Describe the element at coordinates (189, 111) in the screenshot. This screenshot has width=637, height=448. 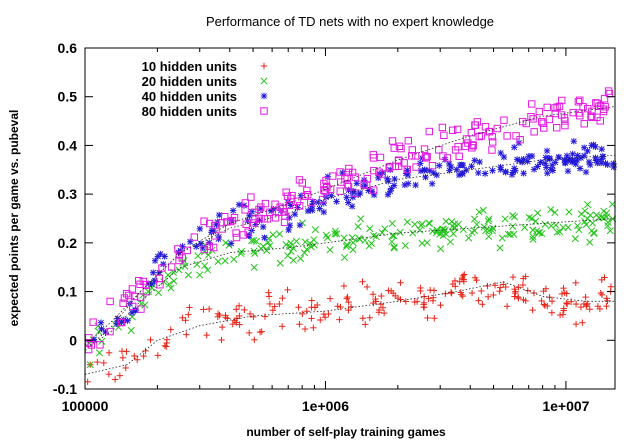
I see `legend-label: 80 hidden units` at that location.